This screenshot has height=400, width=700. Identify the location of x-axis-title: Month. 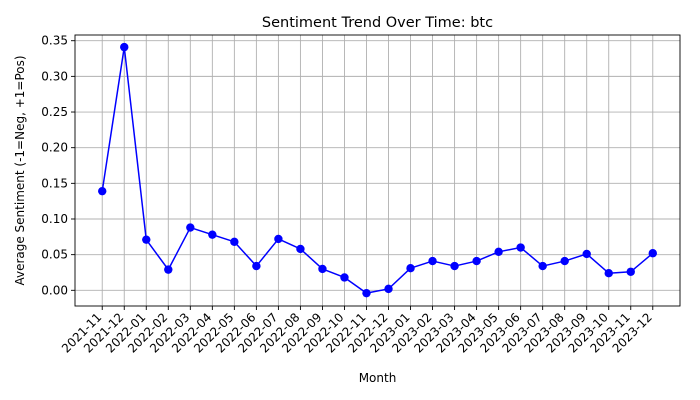
(378, 378).